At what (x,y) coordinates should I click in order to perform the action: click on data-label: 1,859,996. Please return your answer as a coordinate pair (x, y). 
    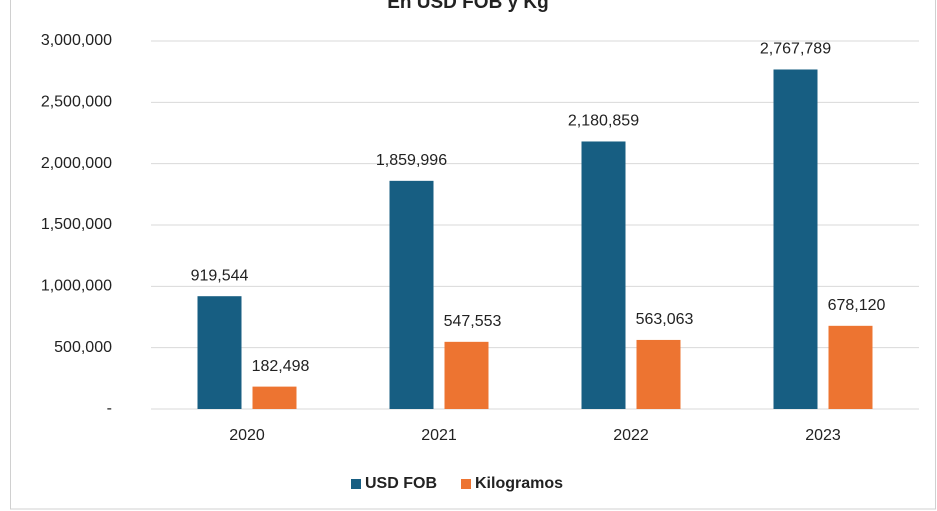
    Looking at the image, I should click on (411, 160).